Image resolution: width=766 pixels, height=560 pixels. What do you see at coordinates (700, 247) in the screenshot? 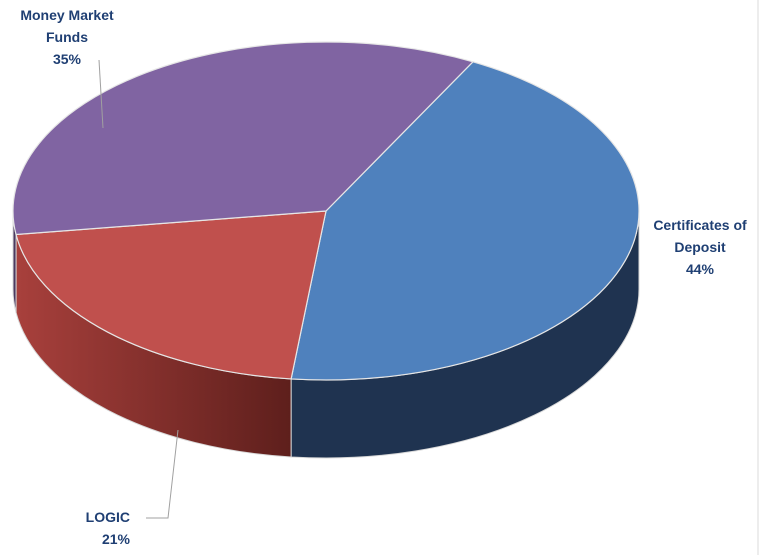
I see `data-label-certificates-of-deposit: Deposit` at bounding box center [700, 247].